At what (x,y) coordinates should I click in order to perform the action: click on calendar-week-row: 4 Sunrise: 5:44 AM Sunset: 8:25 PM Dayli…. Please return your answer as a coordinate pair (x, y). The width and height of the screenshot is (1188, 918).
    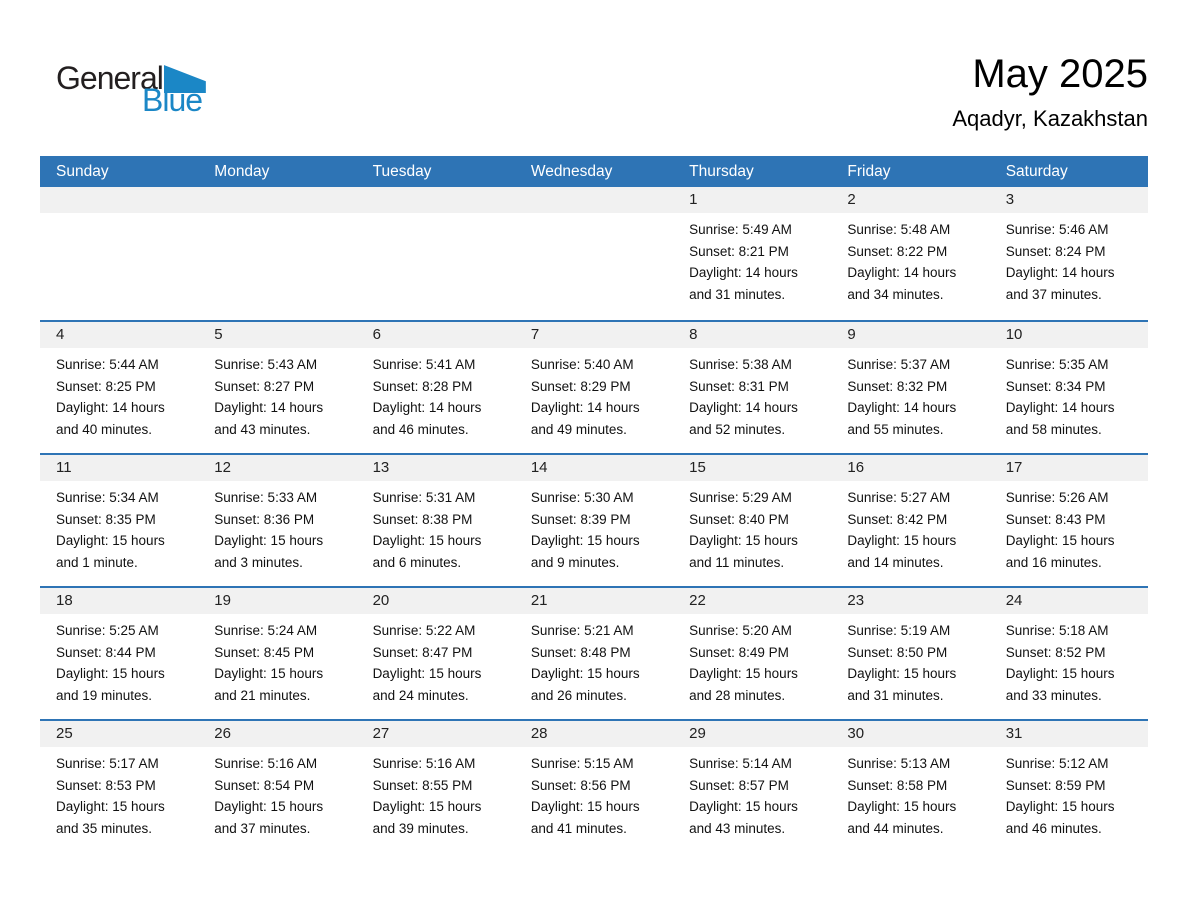
    Looking at the image, I should click on (594, 386).